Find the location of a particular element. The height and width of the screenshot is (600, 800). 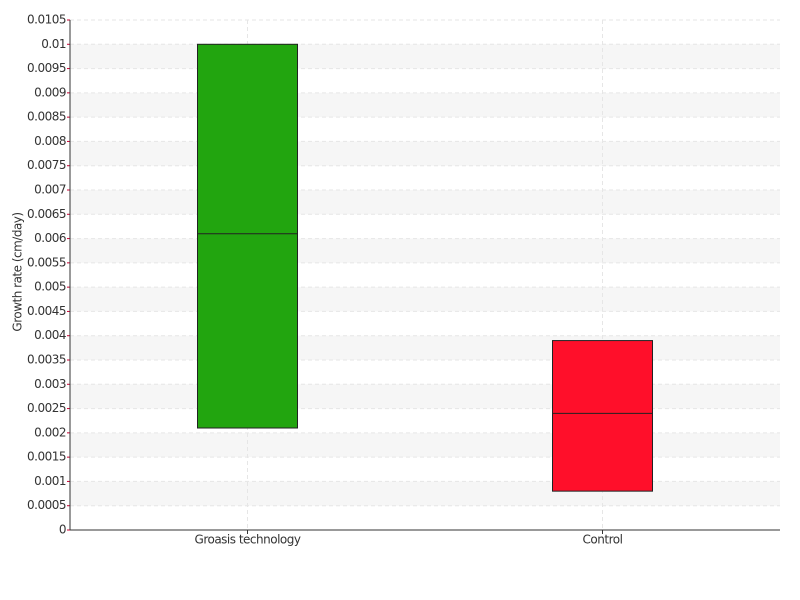

y-tick-label: 0.003 is located at coordinates (50, 384).